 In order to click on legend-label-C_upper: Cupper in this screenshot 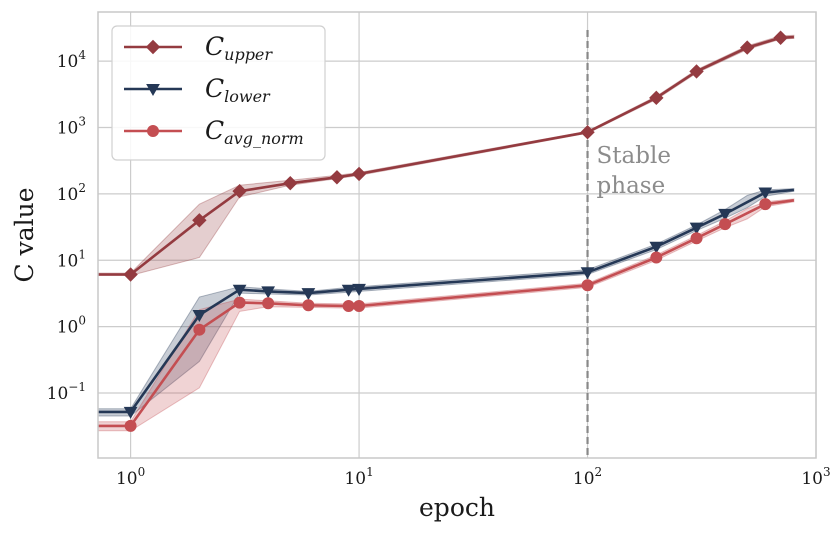, I will do `click(239, 48)`.